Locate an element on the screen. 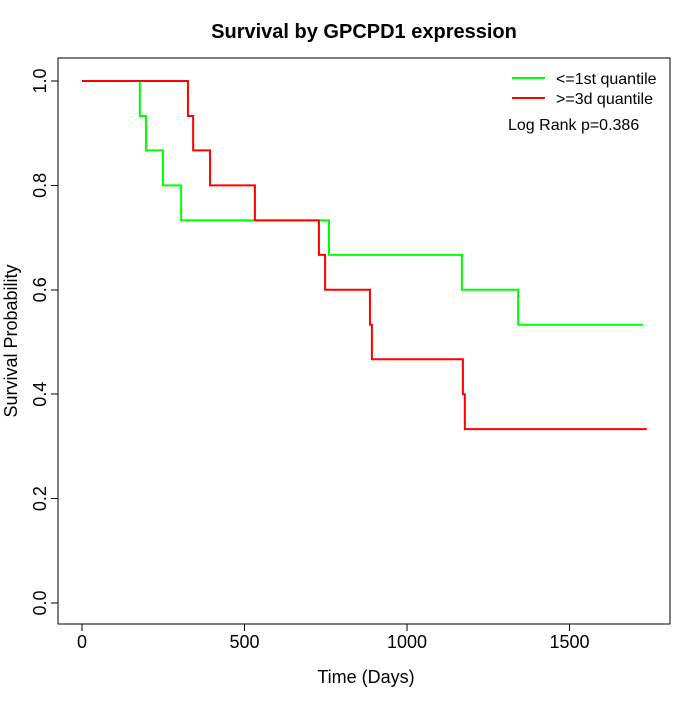 The image size is (700, 705). x-axis-tick-label: 0 is located at coordinates (82, 642).